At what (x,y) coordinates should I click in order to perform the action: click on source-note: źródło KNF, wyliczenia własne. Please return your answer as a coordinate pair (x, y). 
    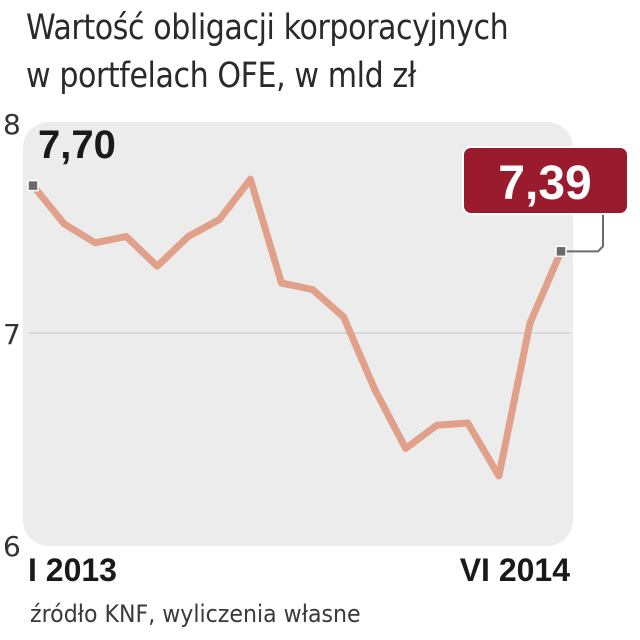
    Looking at the image, I should click on (195, 614).